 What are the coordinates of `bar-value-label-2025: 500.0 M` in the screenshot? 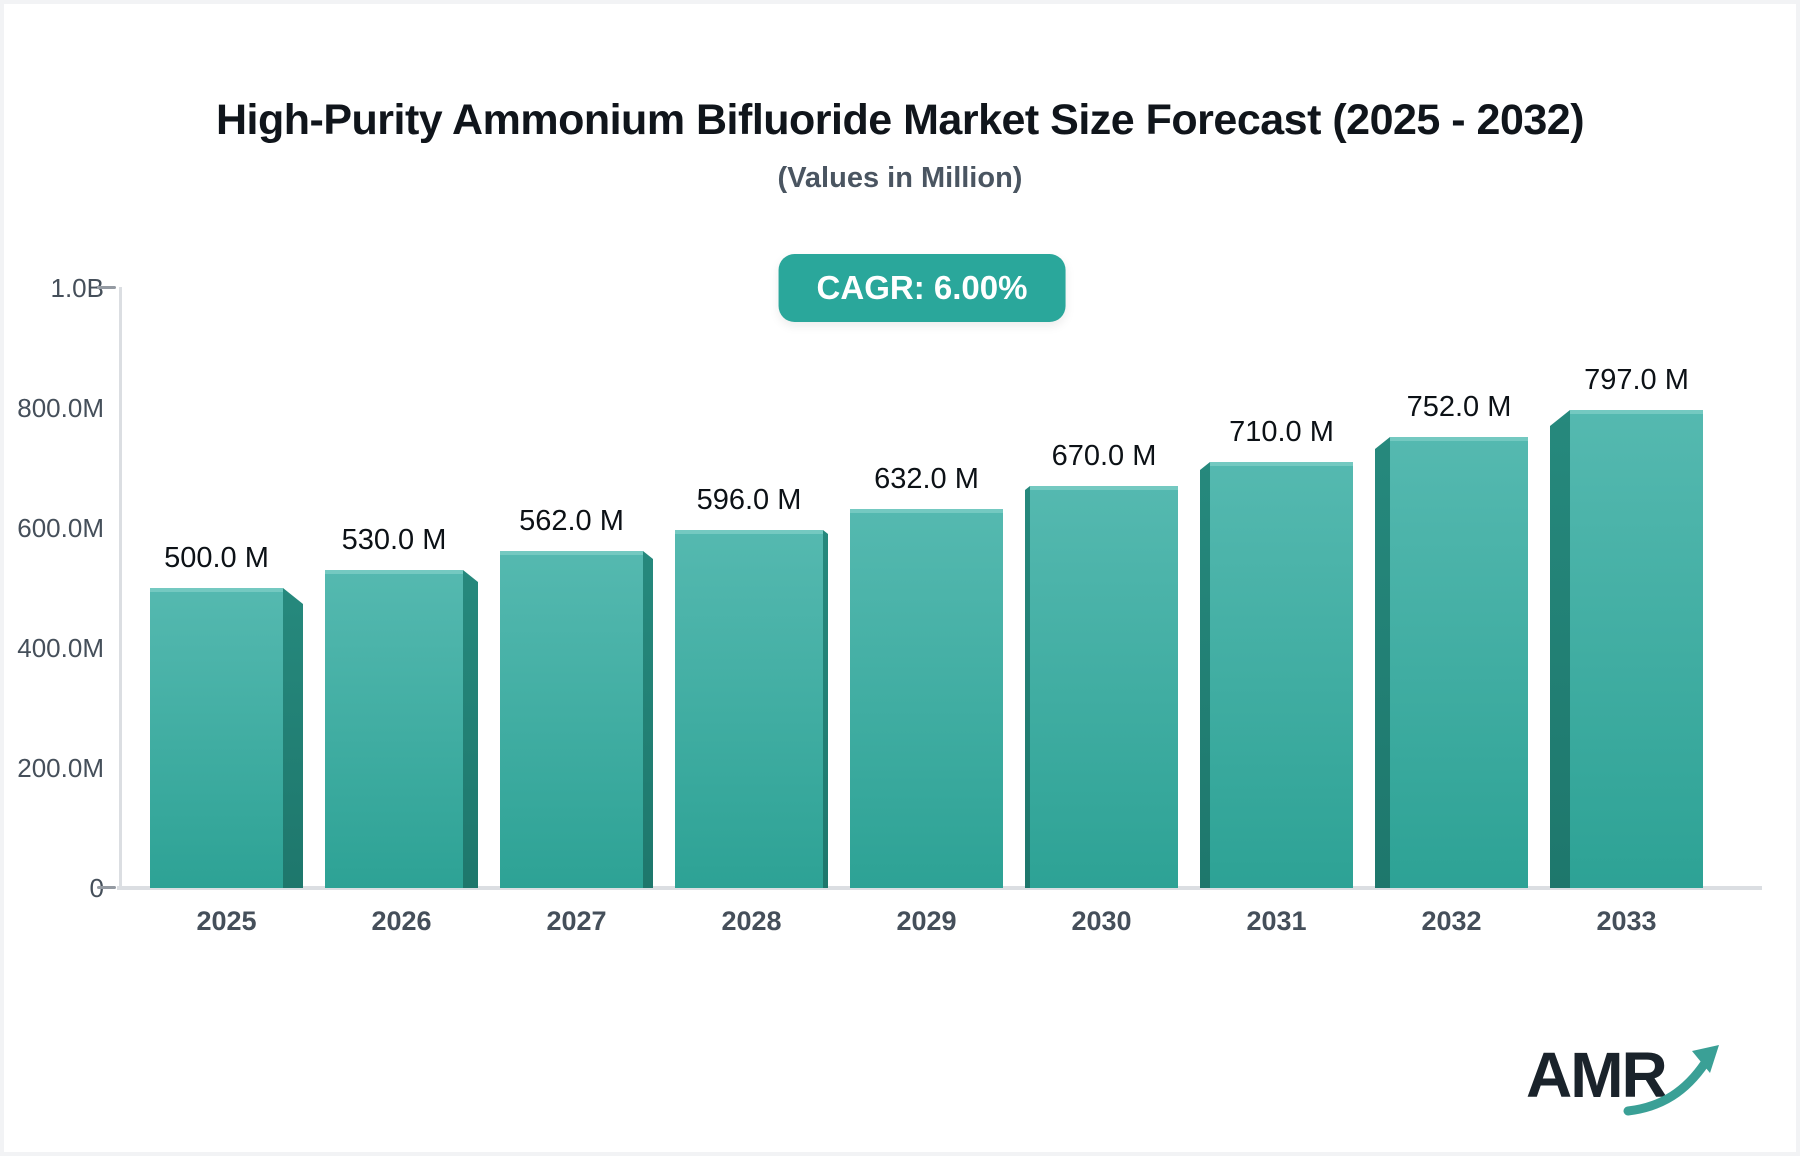 It's located at (216, 558).